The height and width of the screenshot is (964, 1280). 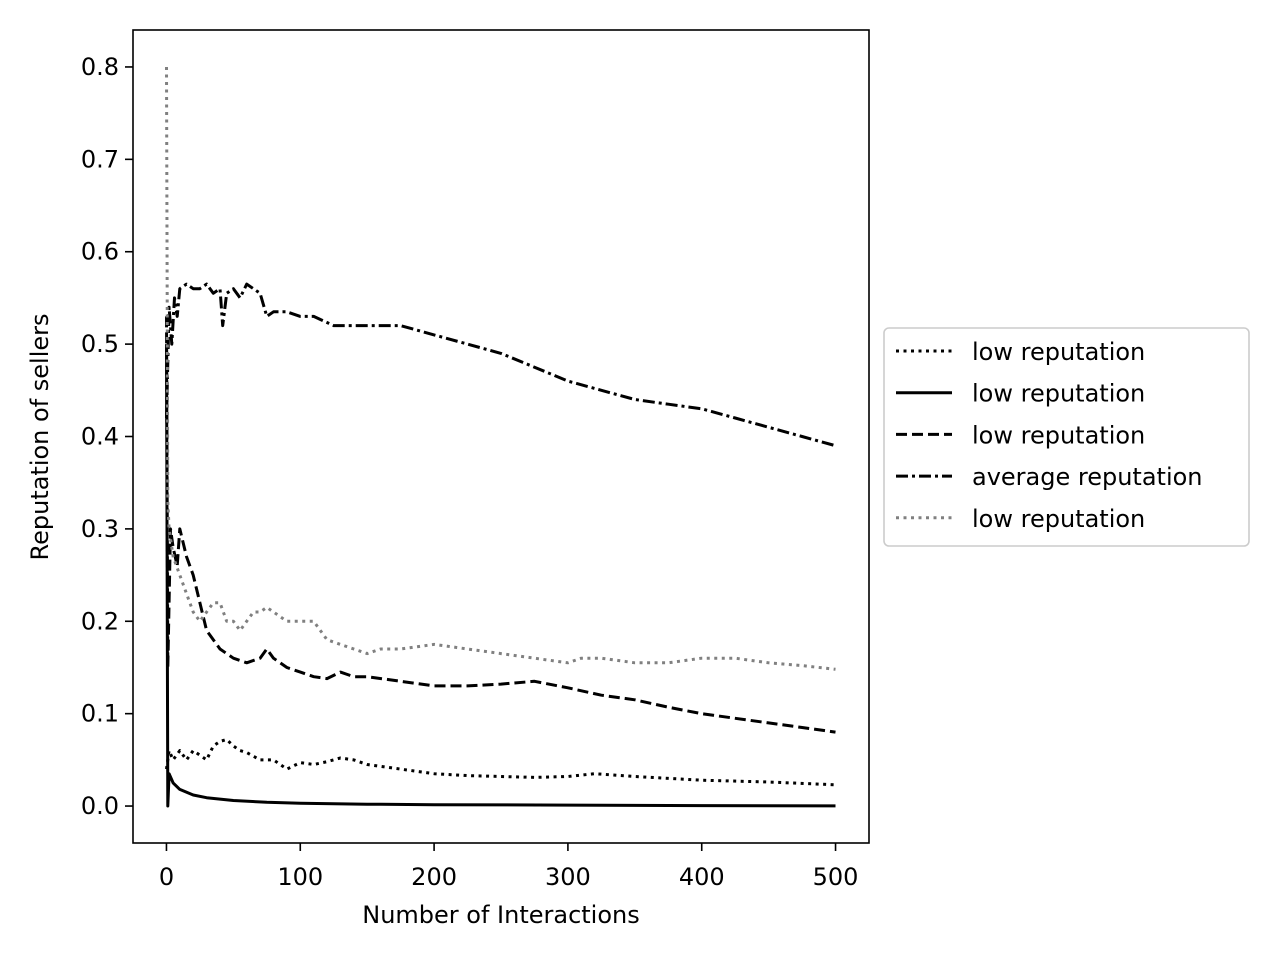 What do you see at coordinates (40, 436) in the screenshot?
I see `y-axis-label: Reputation of sellers` at bounding box center [40, 436].